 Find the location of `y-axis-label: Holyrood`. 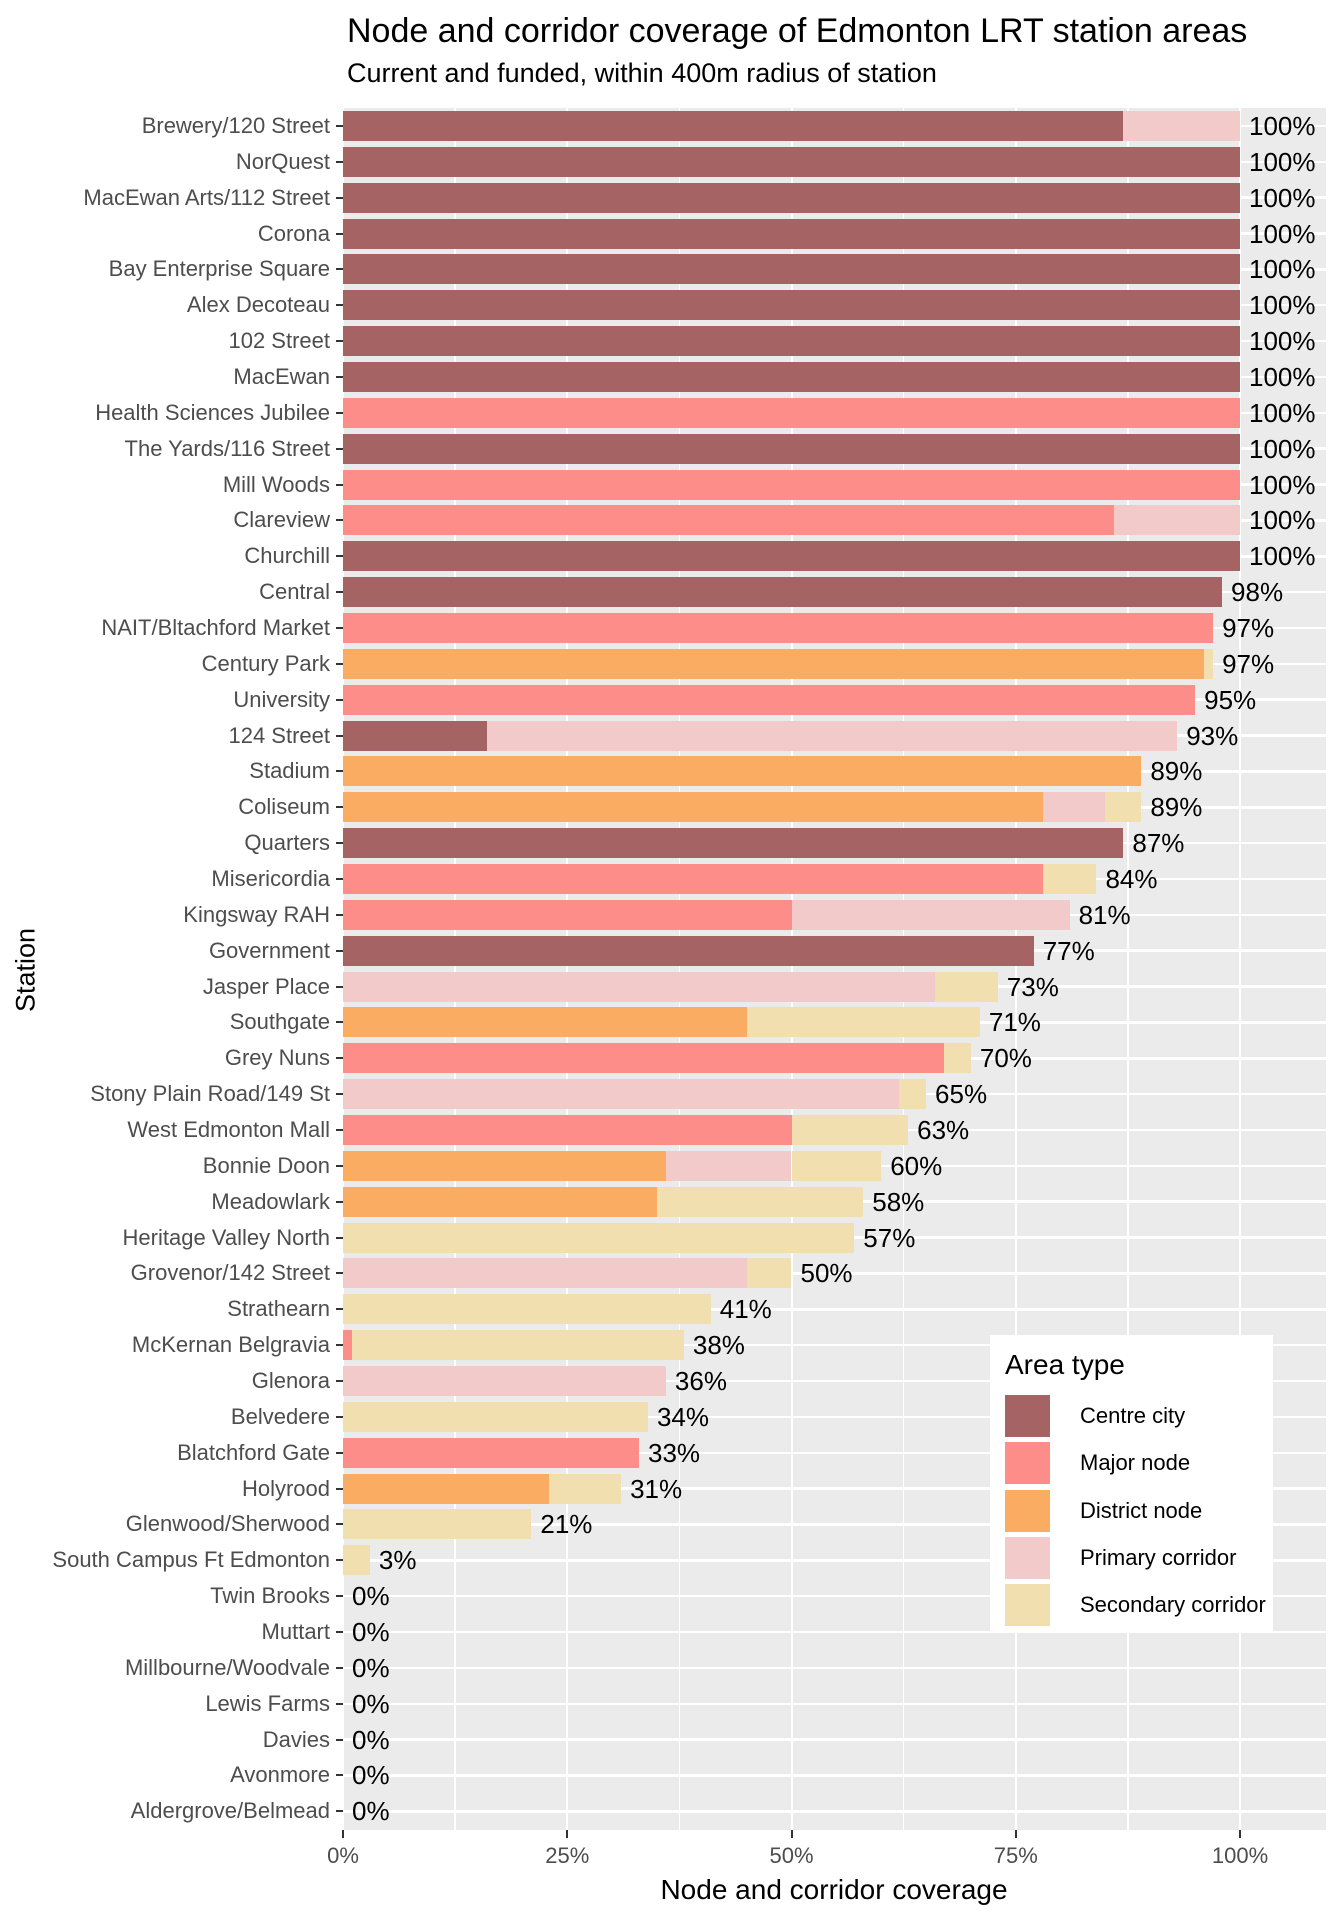

y-axis-label: Holyrood is located at coordinates (285, 1488).